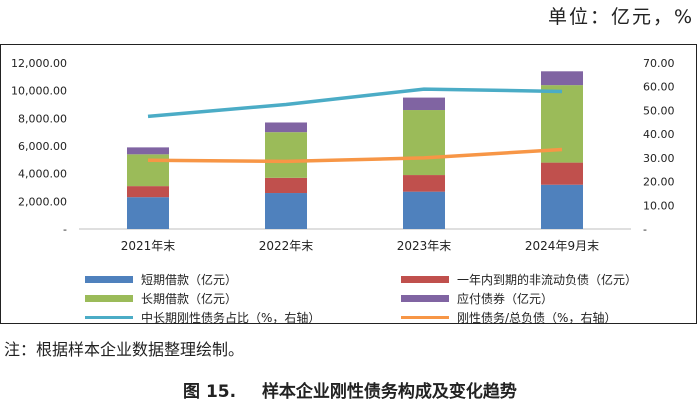  I want to click on legend-label: 一年内到期的非流动负债（亿元）, so click(547, 280).